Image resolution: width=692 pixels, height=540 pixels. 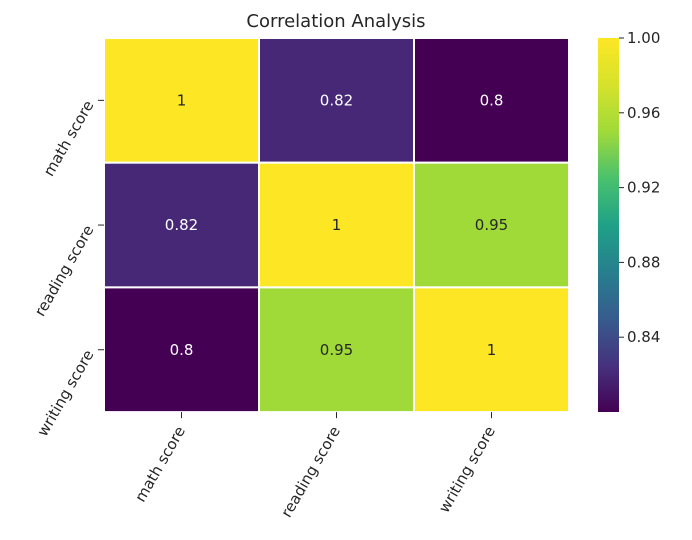 I want to click on chart-title: Correlation Analysis, so click(x=335, y=21).